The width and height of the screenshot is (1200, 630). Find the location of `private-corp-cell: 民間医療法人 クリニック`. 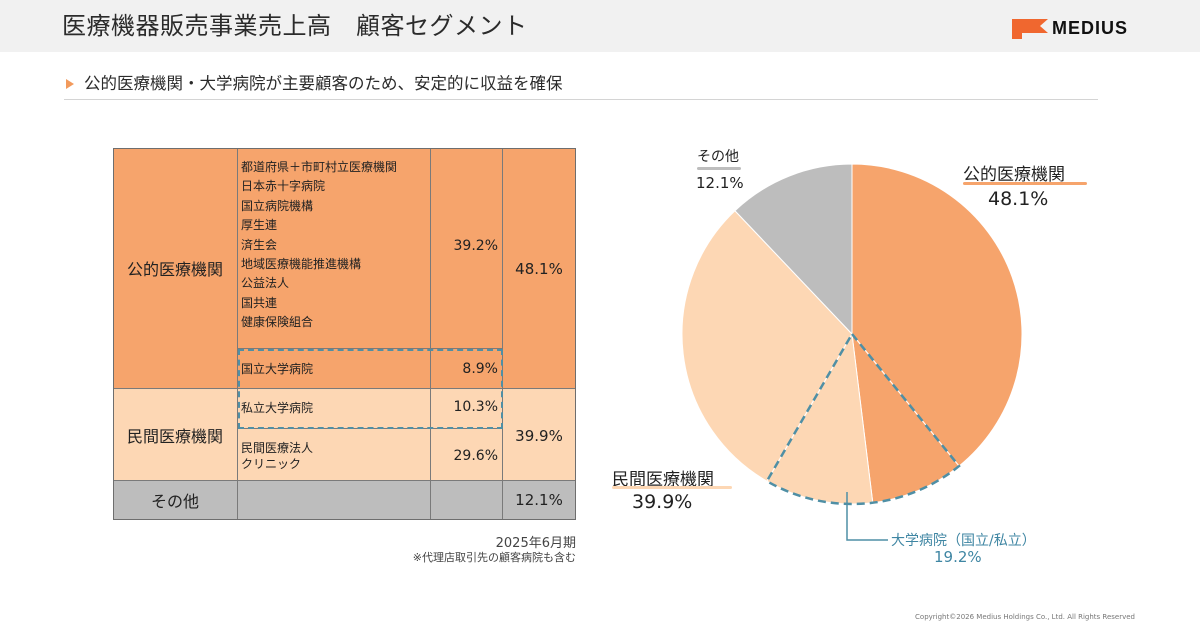

private-corp-cell: 民間医療法人 クリニック is located at coordinates (334, 455).